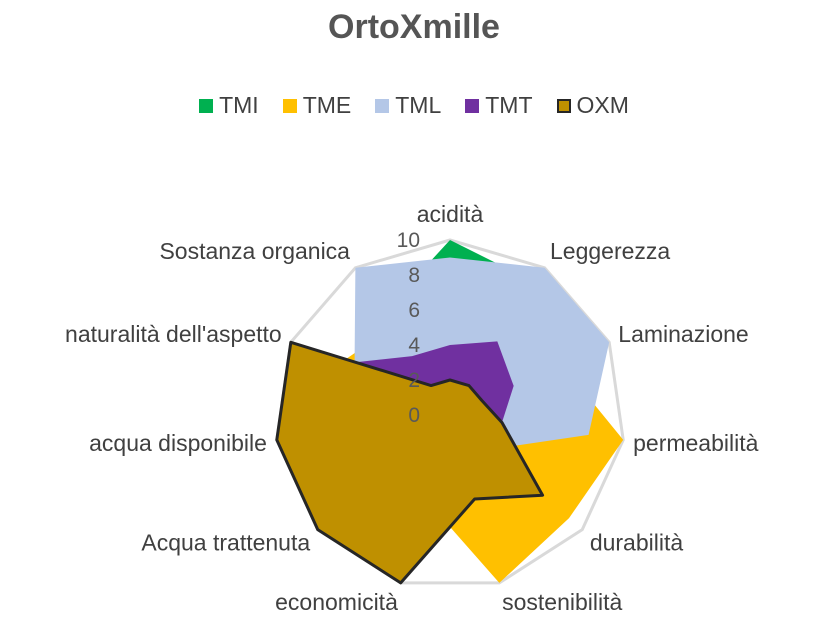  What do you see at coordinates (173, 334) in the screenshot?
I see `category-label: naturalità dell'aspetto` at bounding box center [173, 334].